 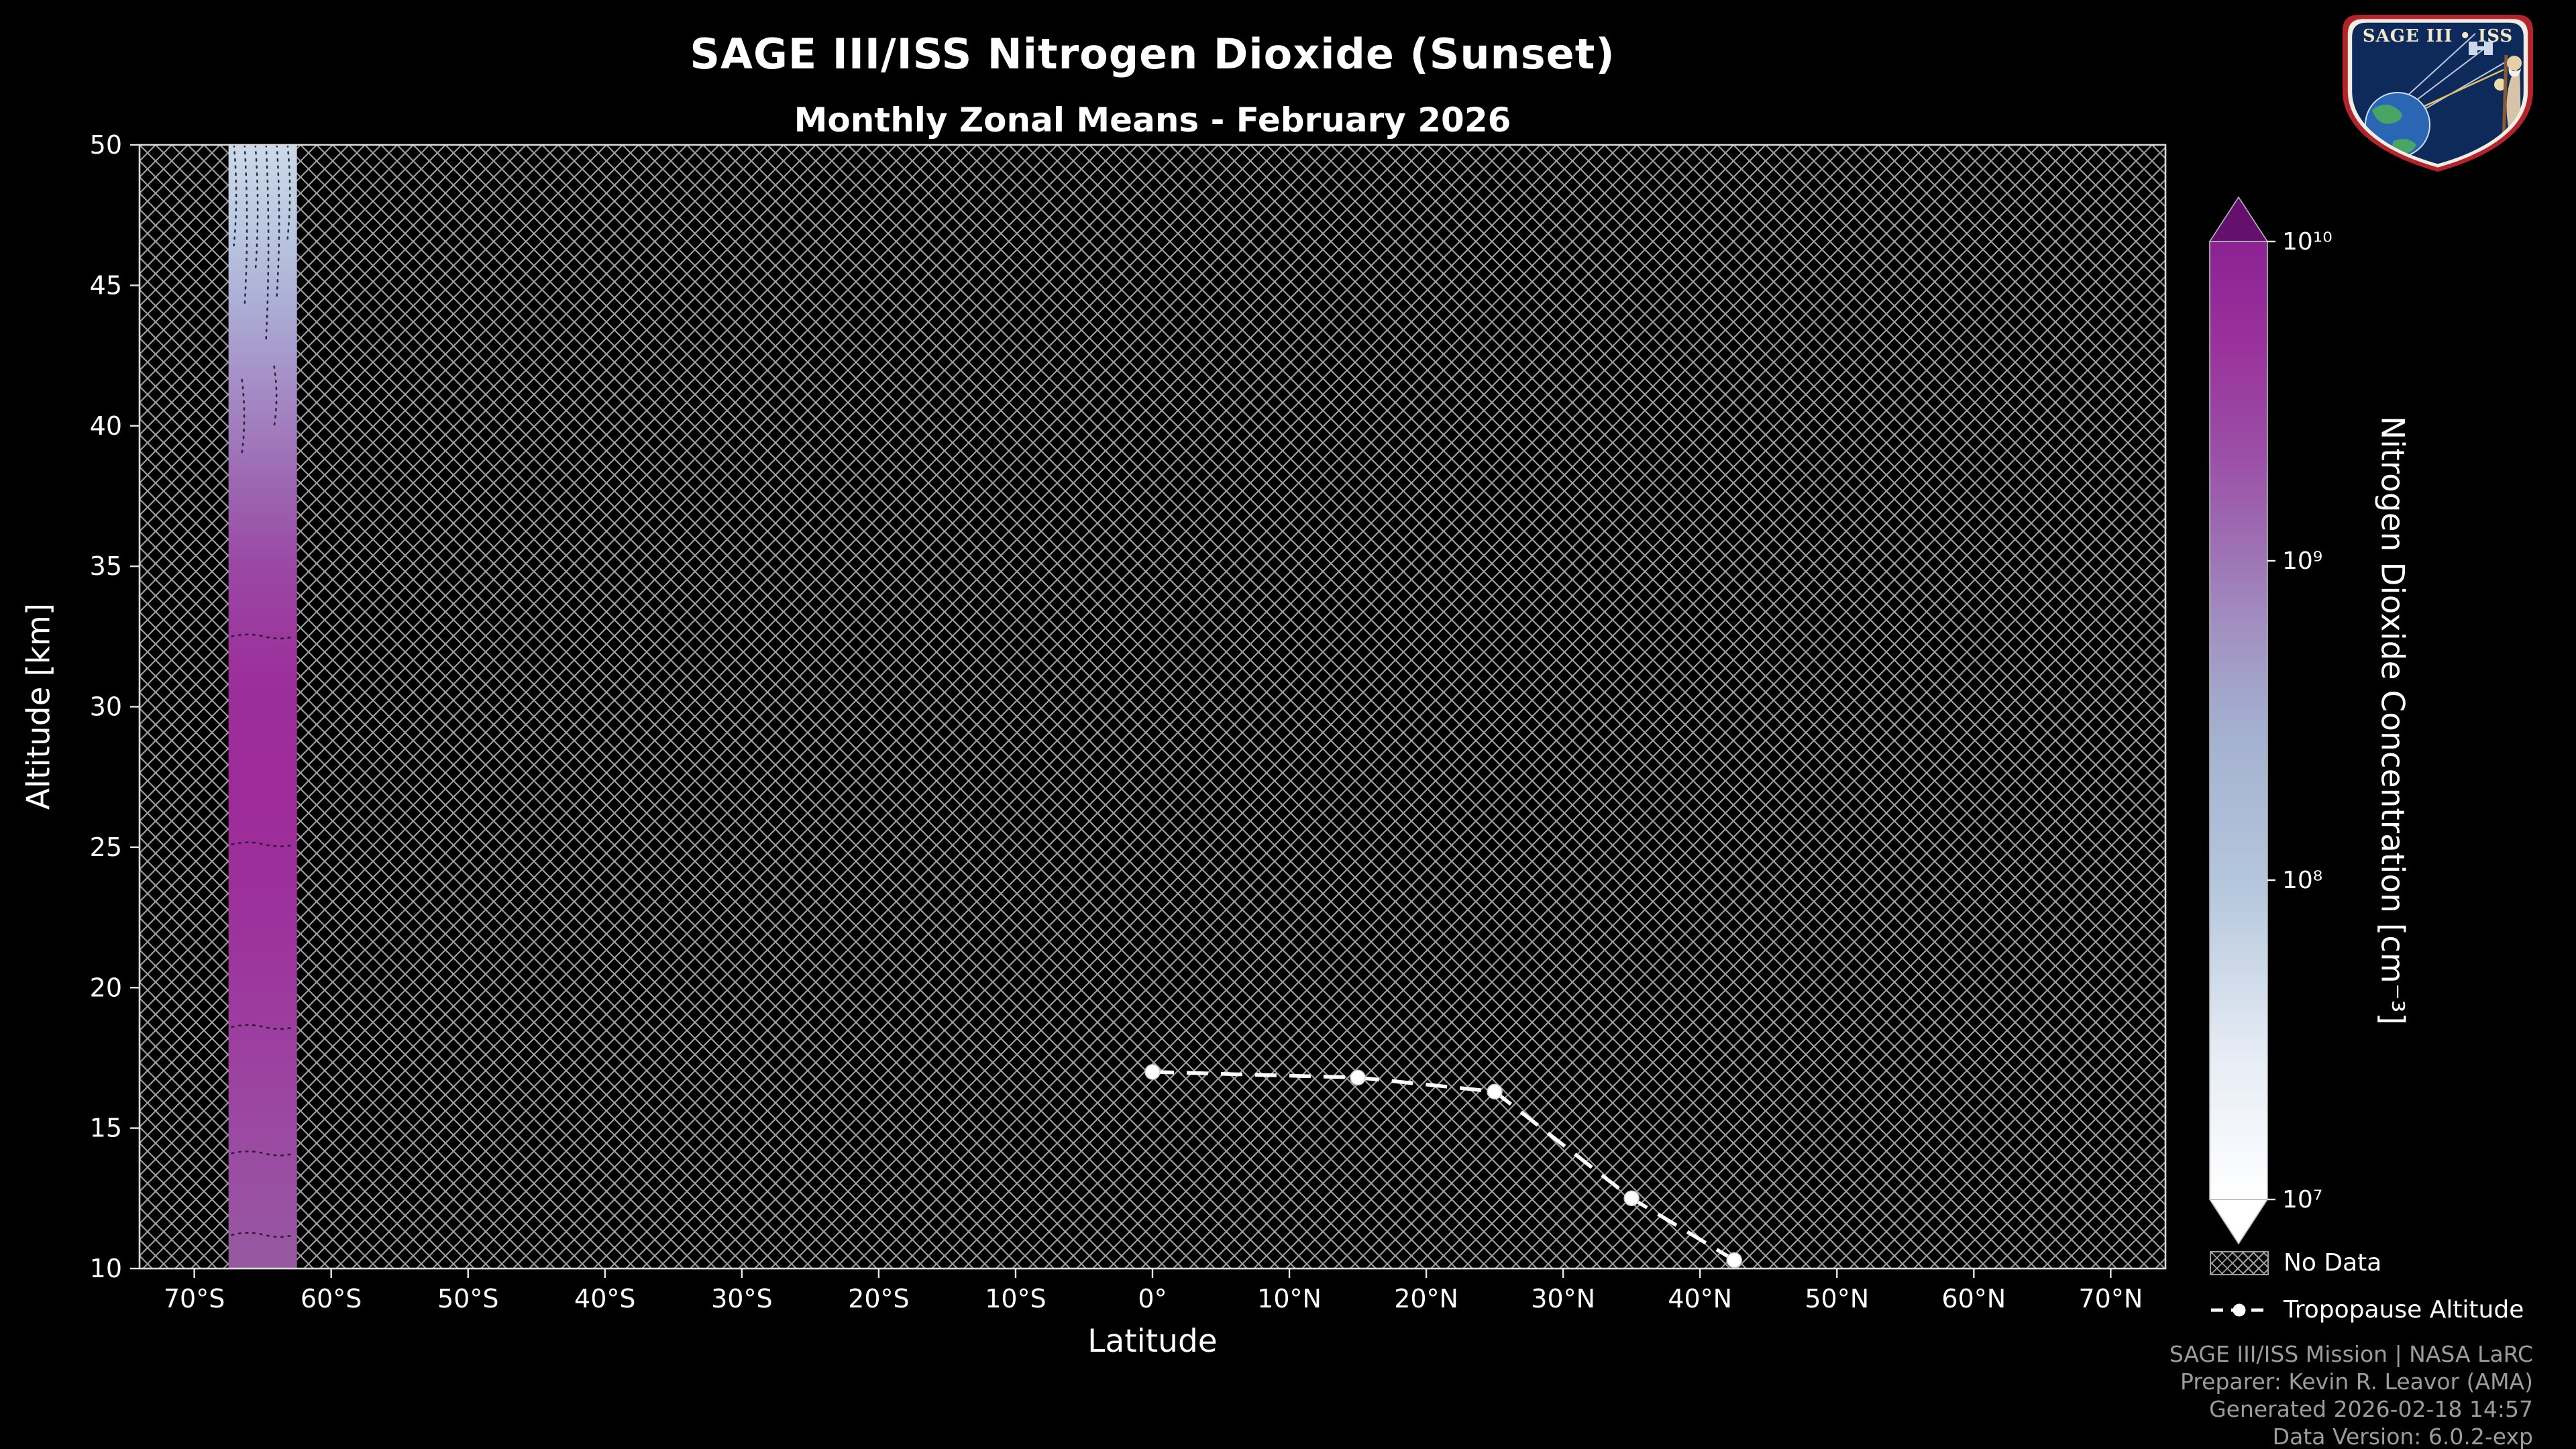 What do you see at coordinates (106, 566) in the screenshot?
I see `y-tick-label: 35` at bounding box center [106, 566].